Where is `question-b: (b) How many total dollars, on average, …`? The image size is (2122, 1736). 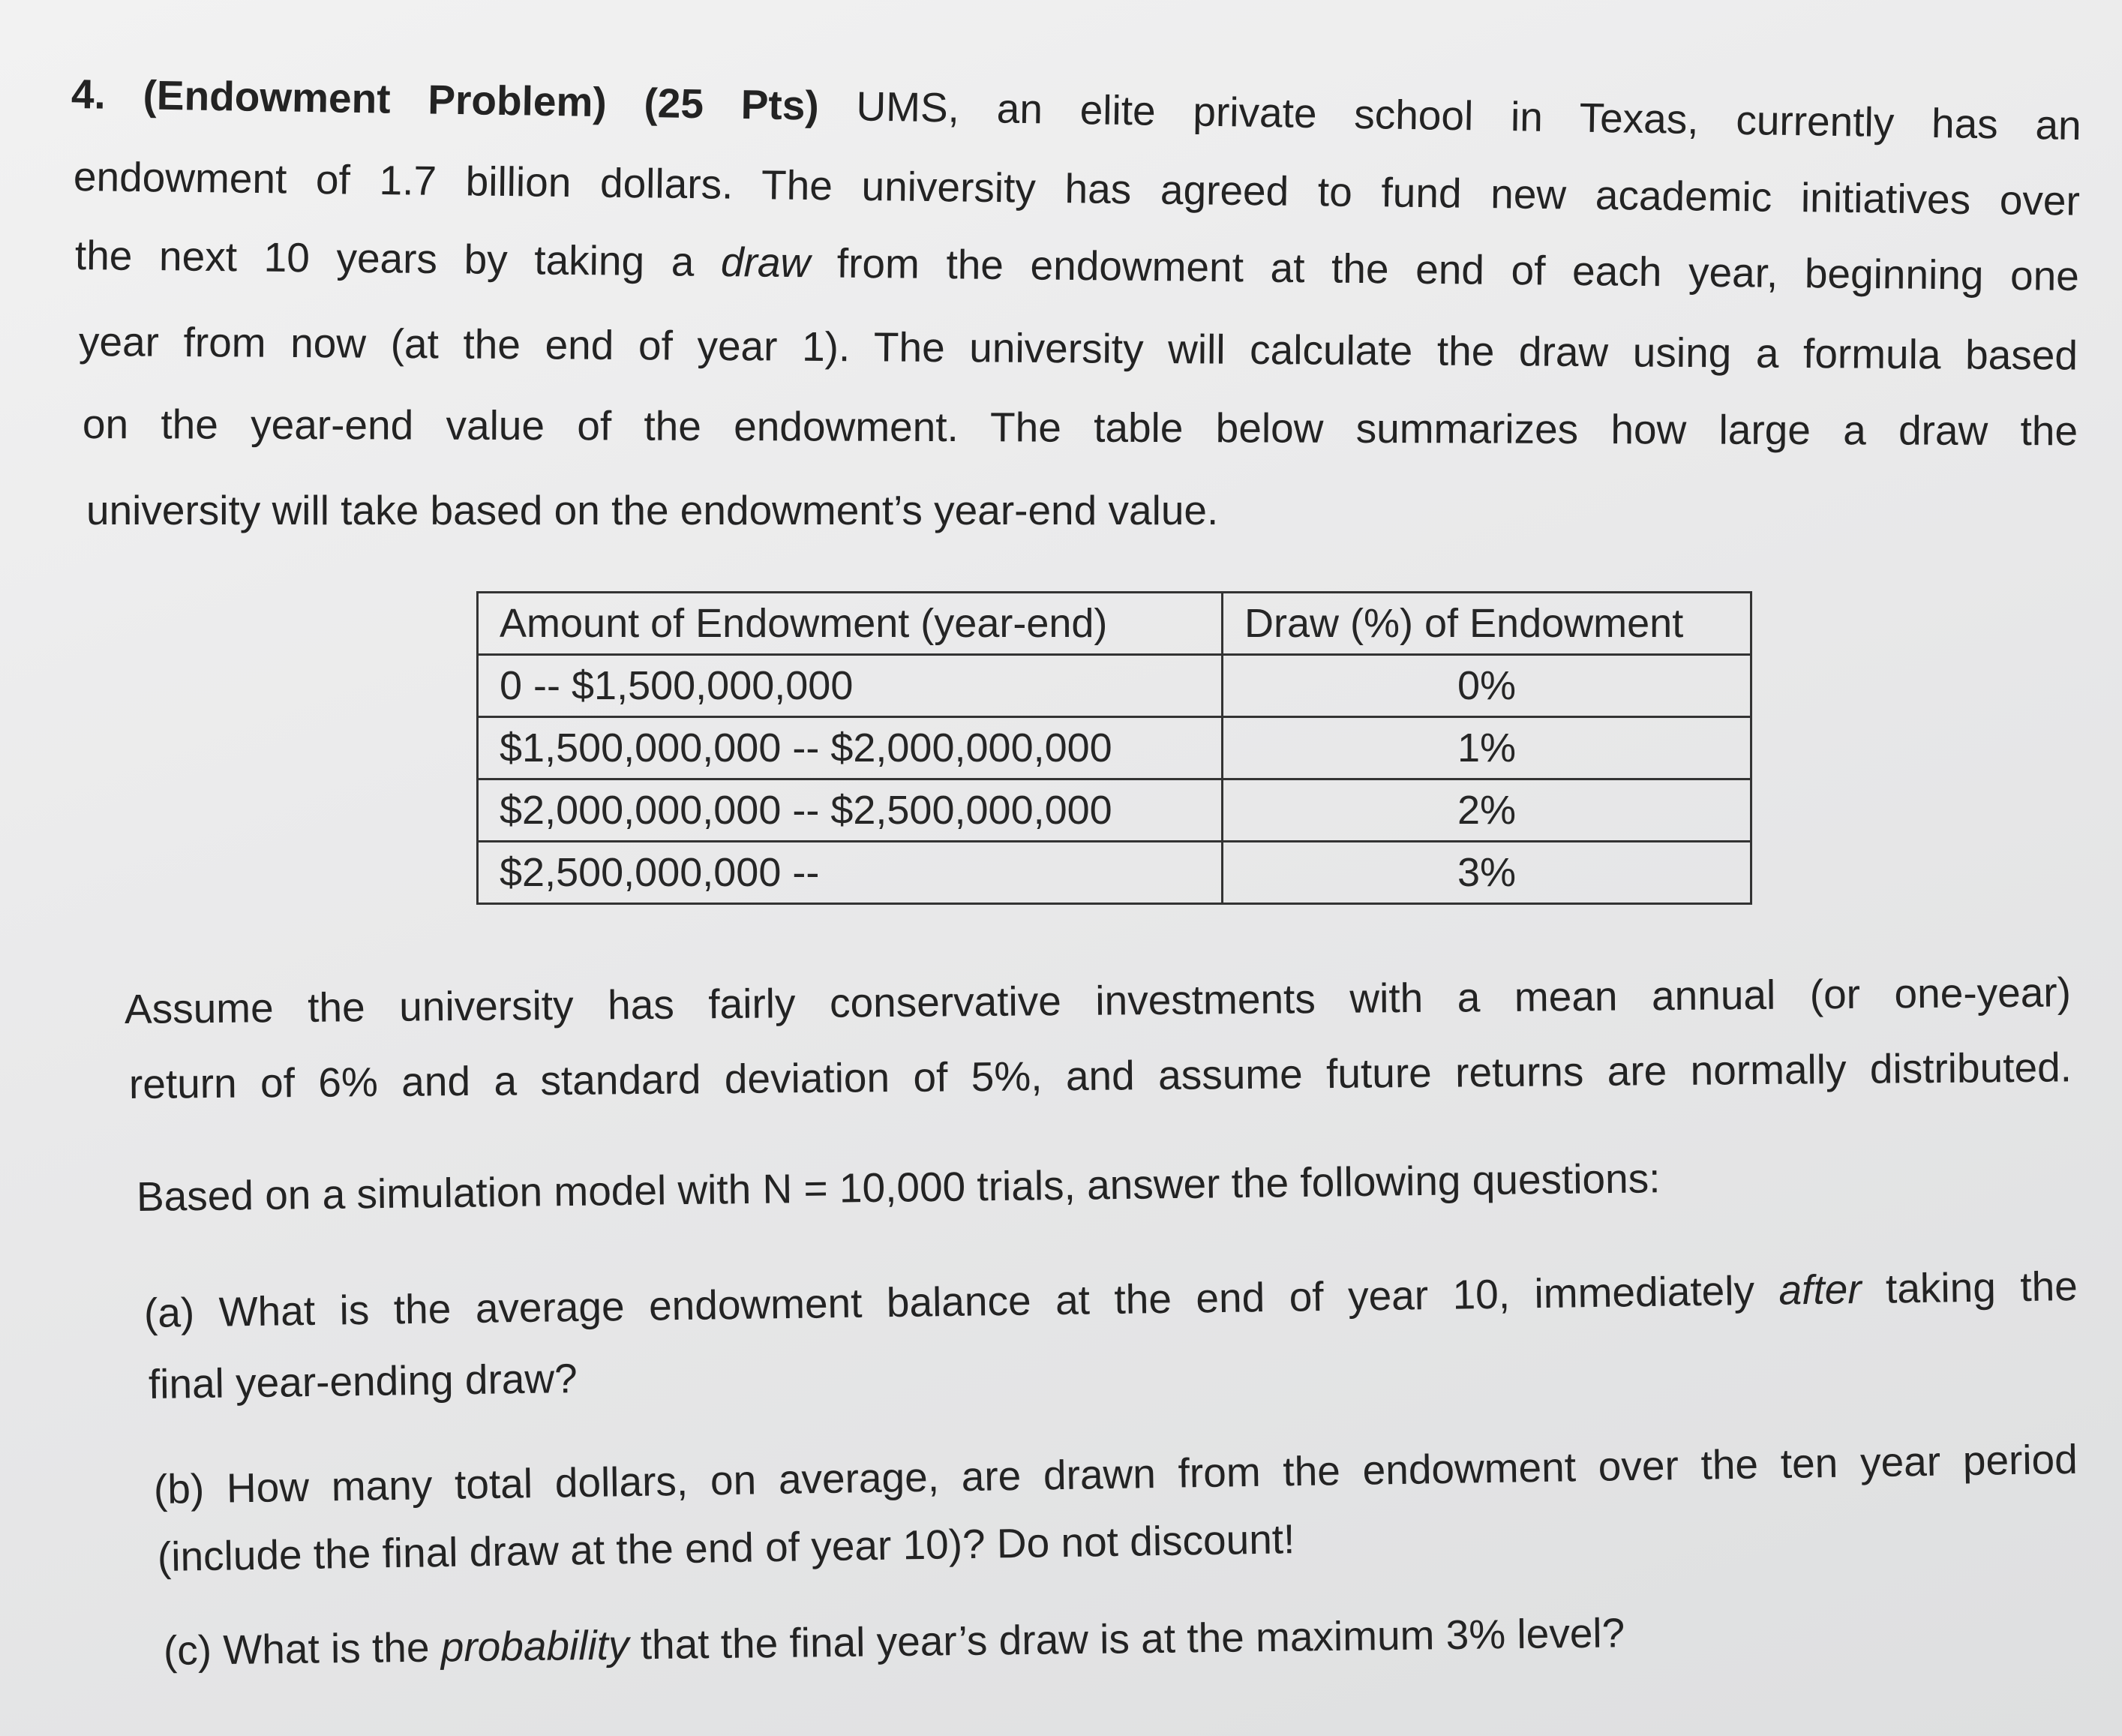
question-b: (b) How many total dollars, on average, … is located at coordinates (1115, 1473).